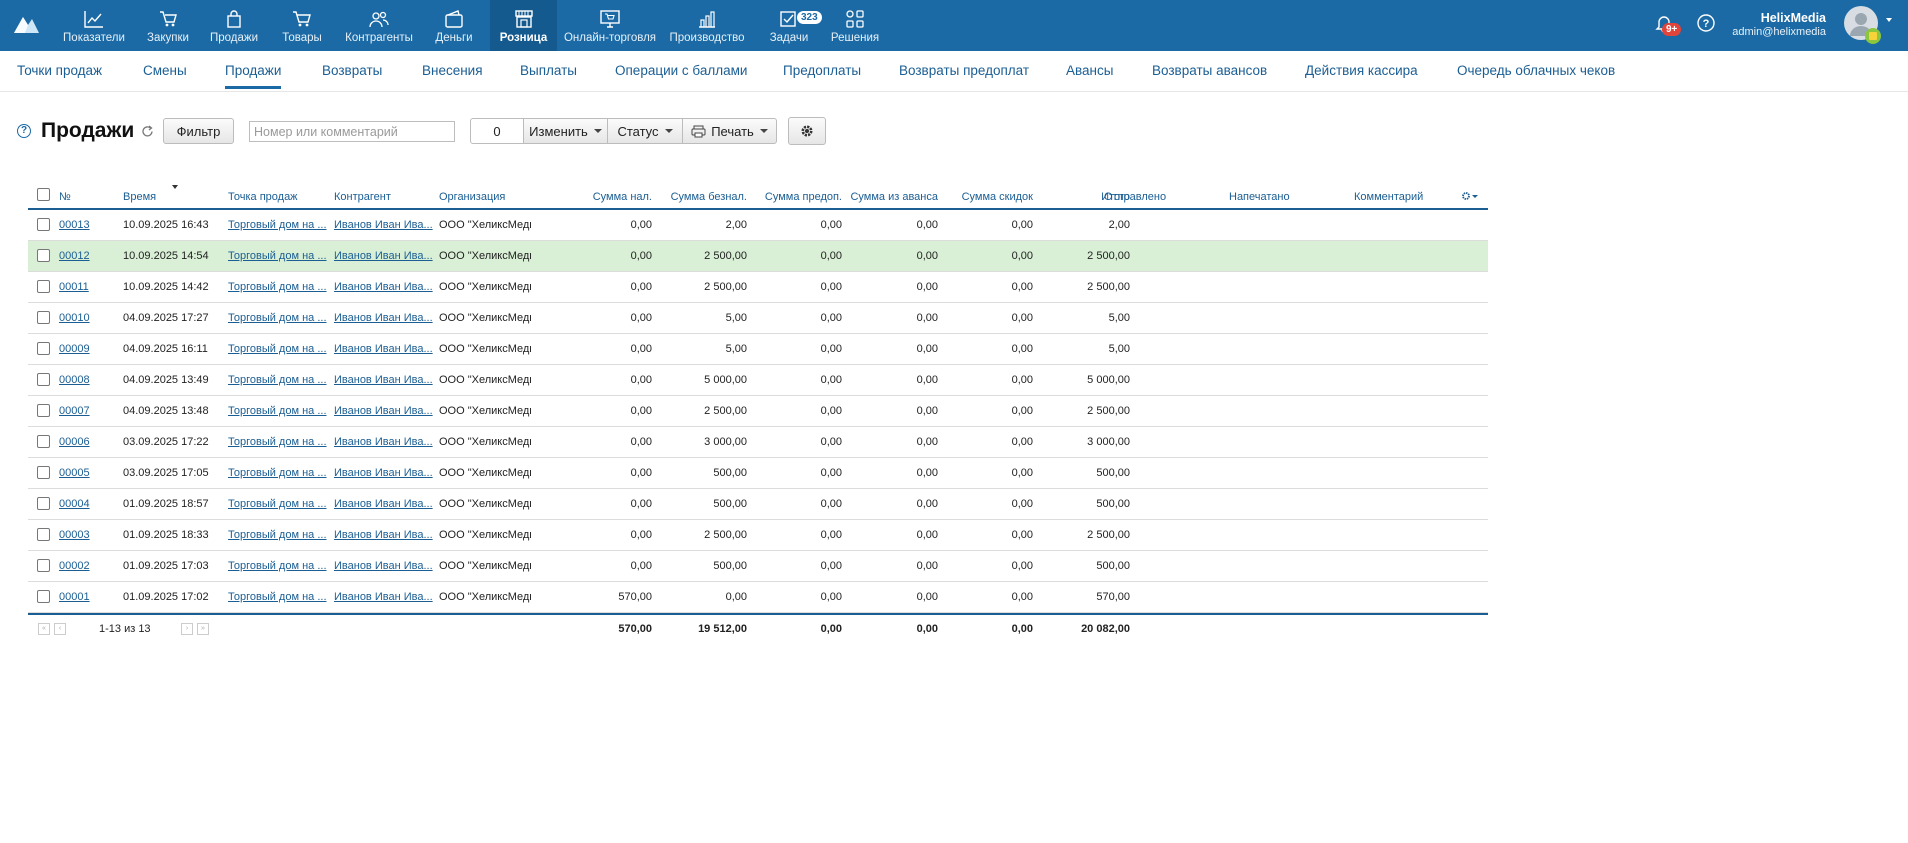  I want to click on page-help-icon: ?, so click(24, 131).